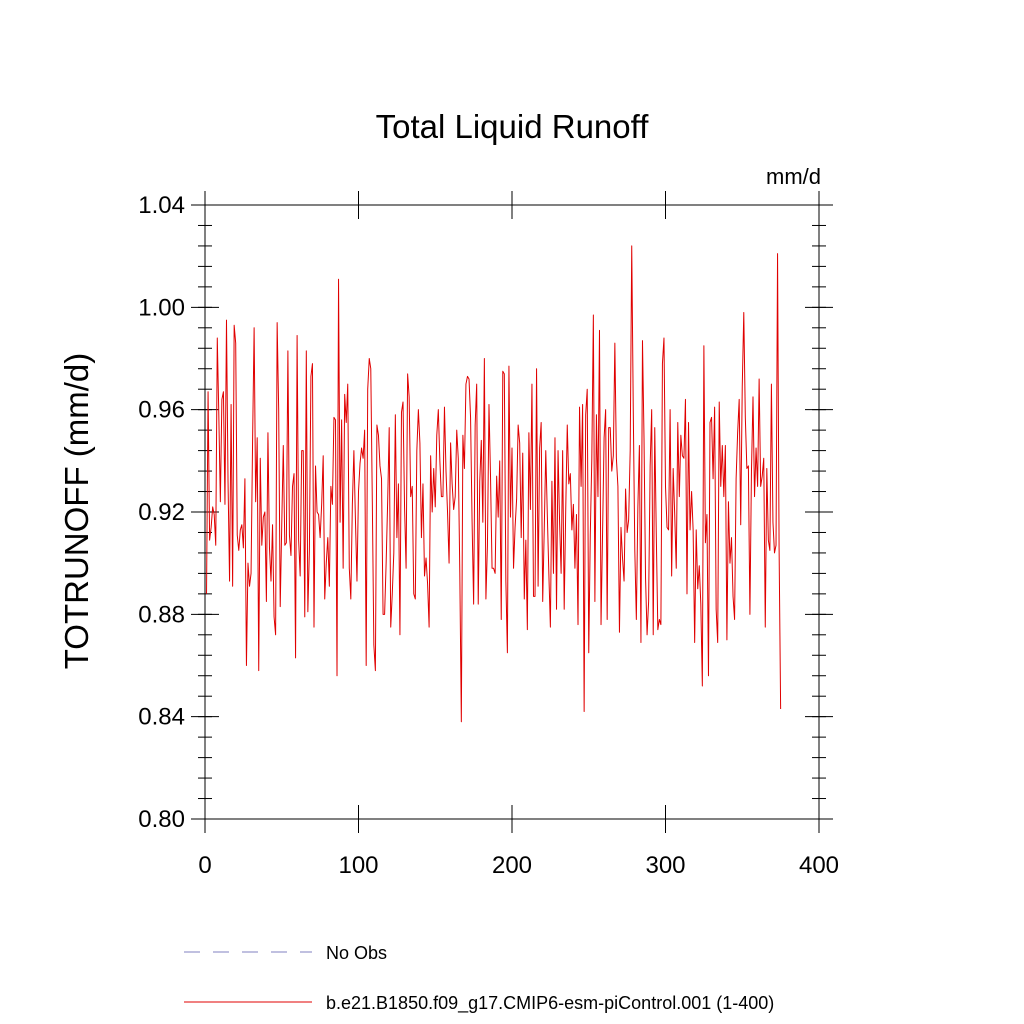 This screenshot has width=1024, height=1024. What do you see at coordinates (512, 865) in the screenshot?
I see `x-tick-label: 200` at bounding box center [512, 865].